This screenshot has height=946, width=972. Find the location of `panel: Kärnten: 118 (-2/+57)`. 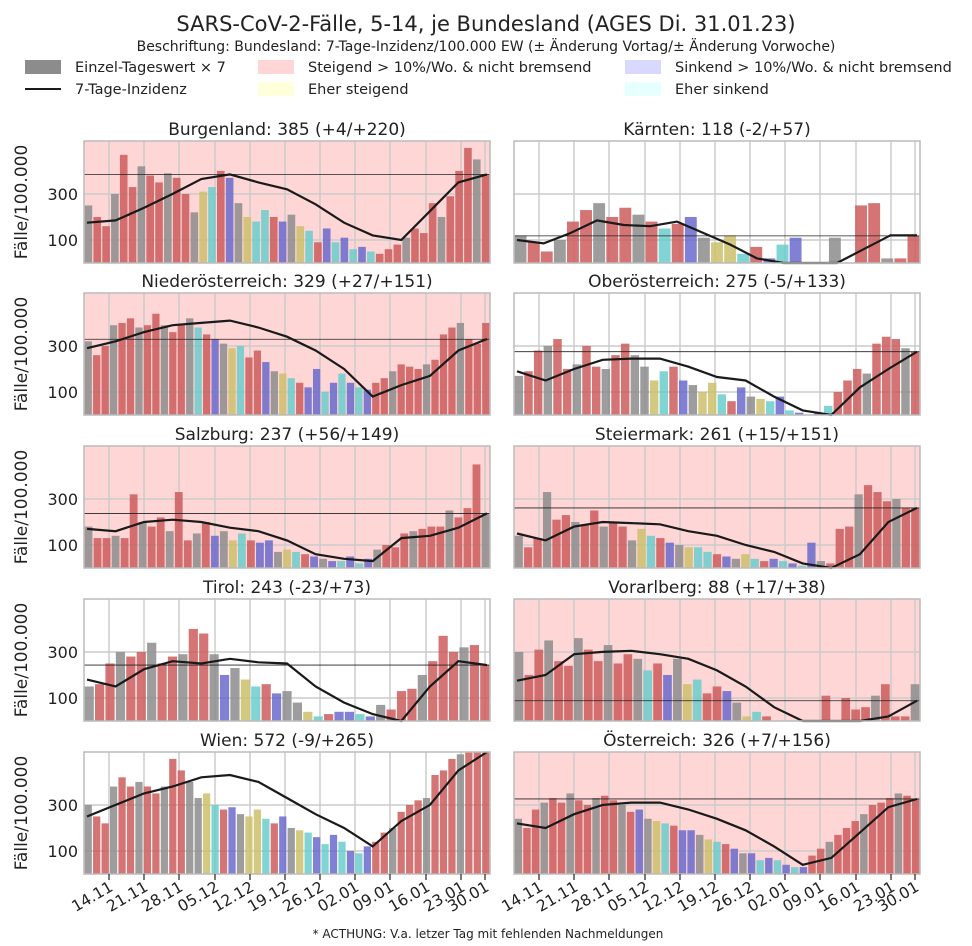

panel: Kärnten: 118 (-2/+57) is located at coordinates (717, 192).